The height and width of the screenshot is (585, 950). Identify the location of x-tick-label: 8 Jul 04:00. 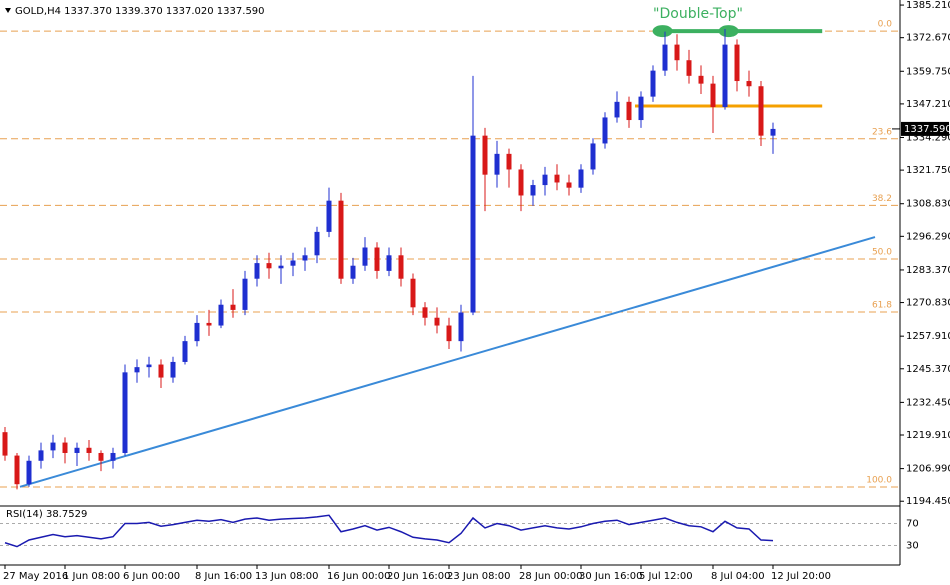
(738, 576).